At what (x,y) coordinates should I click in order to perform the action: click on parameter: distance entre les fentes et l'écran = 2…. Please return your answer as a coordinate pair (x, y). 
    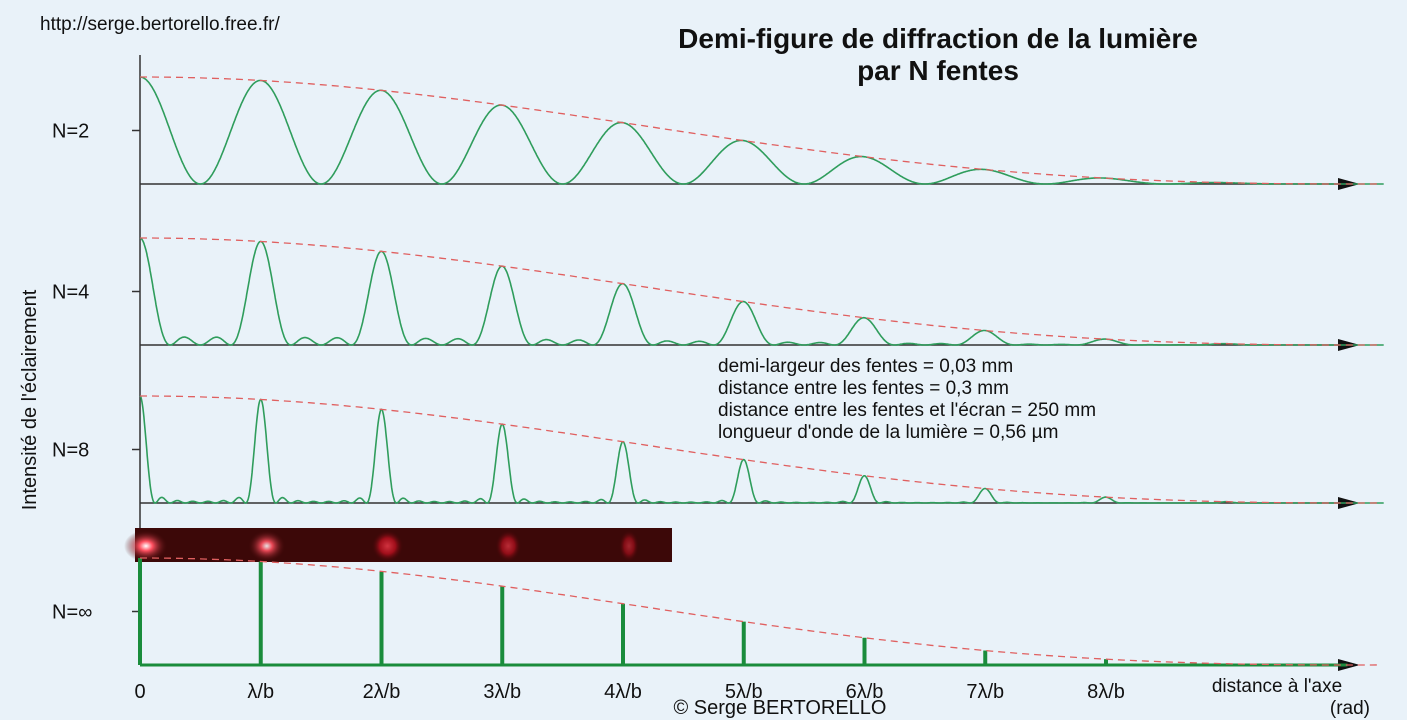
    Looking at the image, I should click on (907, 410).